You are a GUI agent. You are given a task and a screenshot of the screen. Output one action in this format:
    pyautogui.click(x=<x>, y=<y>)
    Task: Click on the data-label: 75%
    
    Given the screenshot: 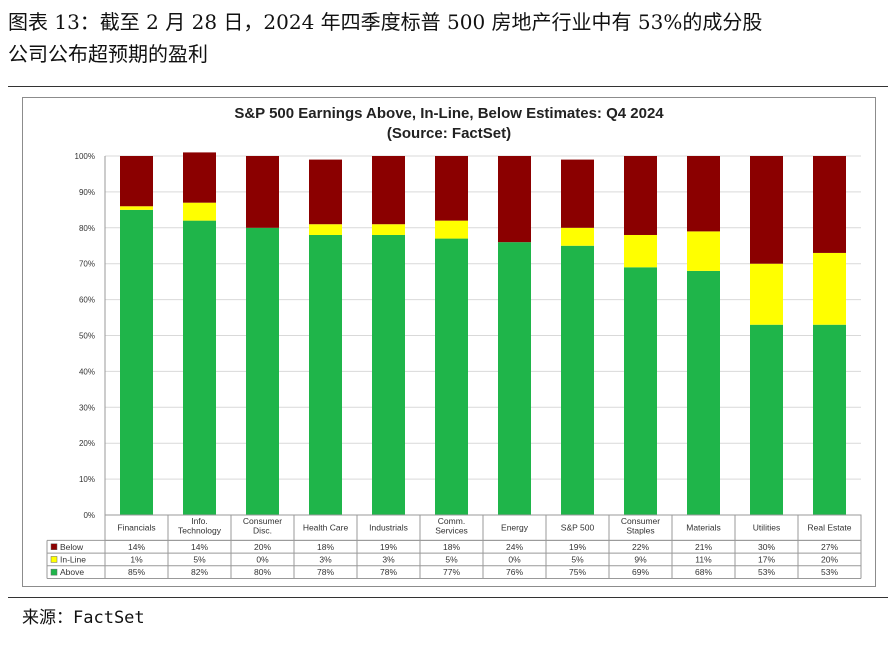 What is the action you would take?
    pyautogui.click(x=577, y=572)
    